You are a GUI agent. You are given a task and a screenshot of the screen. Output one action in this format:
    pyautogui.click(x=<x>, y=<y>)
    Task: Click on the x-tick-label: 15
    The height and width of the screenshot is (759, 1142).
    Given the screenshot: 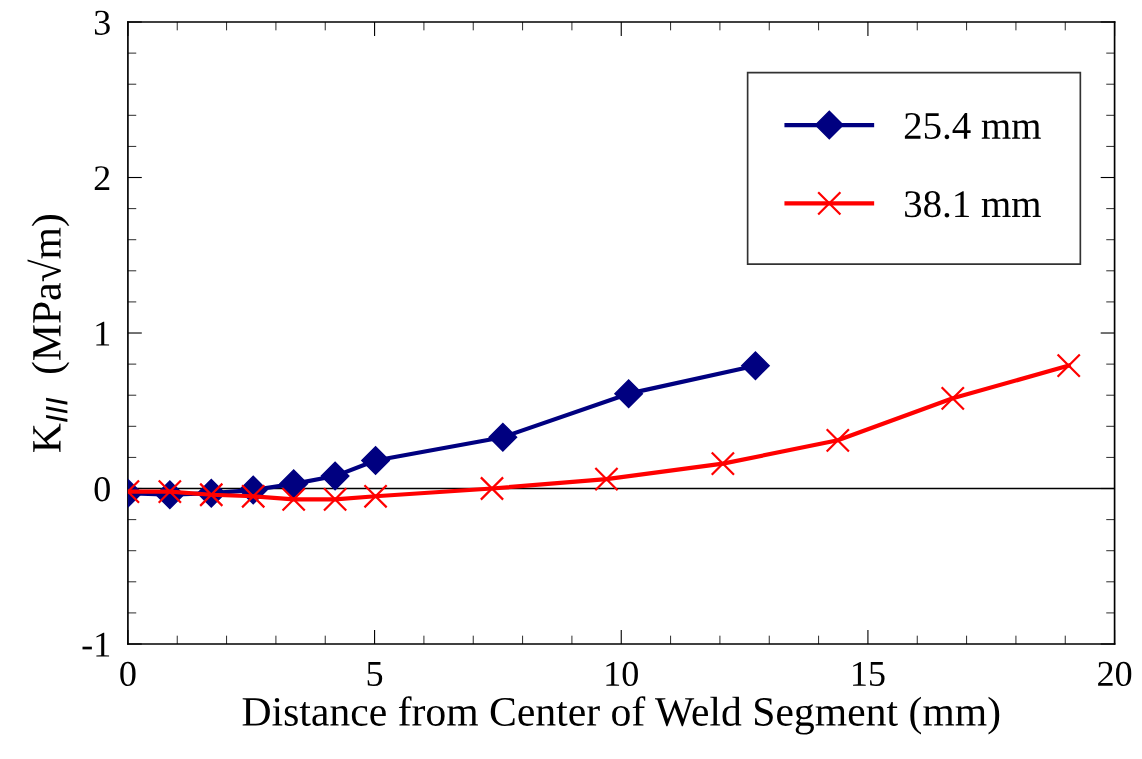 What is the action you would take?
    pyautogui.click(x=869, y=674)
    